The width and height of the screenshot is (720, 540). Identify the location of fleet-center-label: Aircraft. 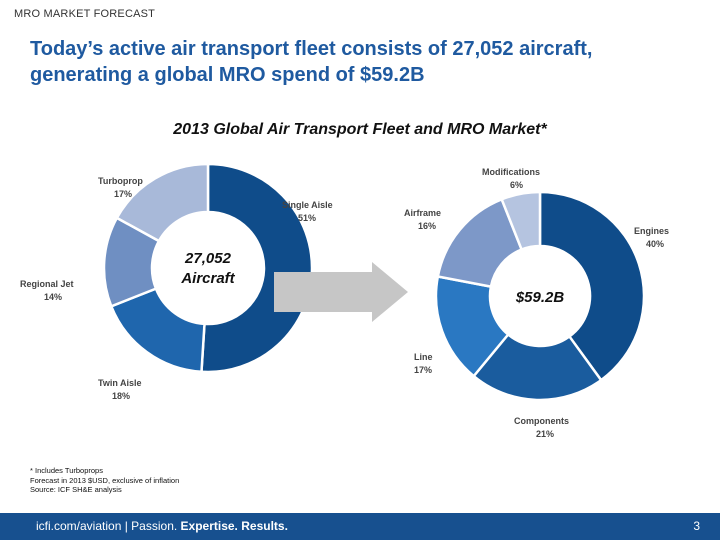
(207, 278).